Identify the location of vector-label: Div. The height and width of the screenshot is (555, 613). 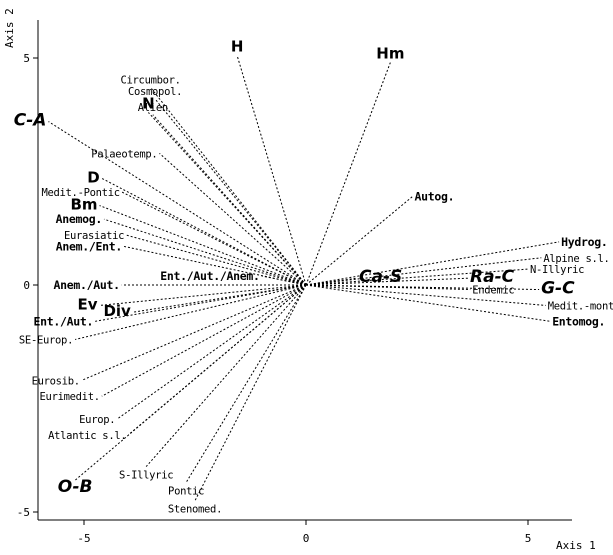
(117, 311).